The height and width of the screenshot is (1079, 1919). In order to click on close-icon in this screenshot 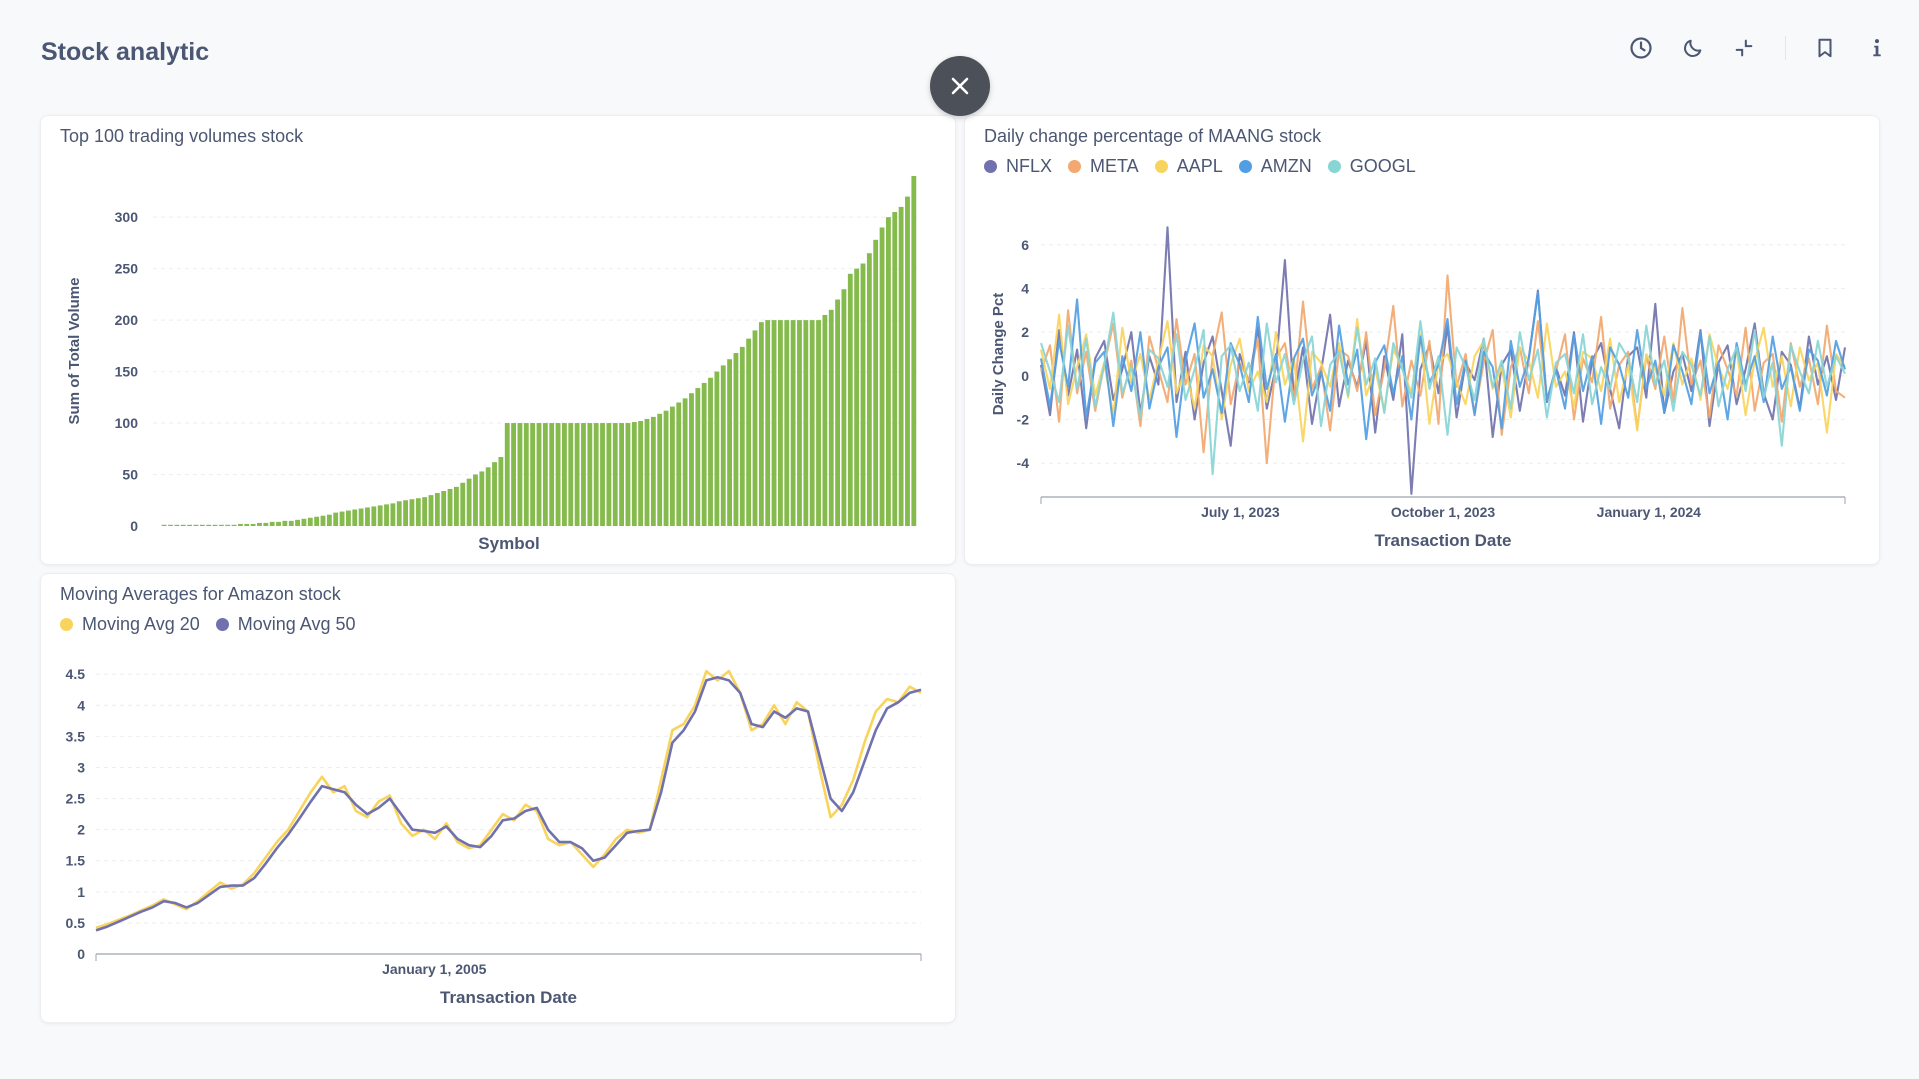, I will do `click(960, 86)`.